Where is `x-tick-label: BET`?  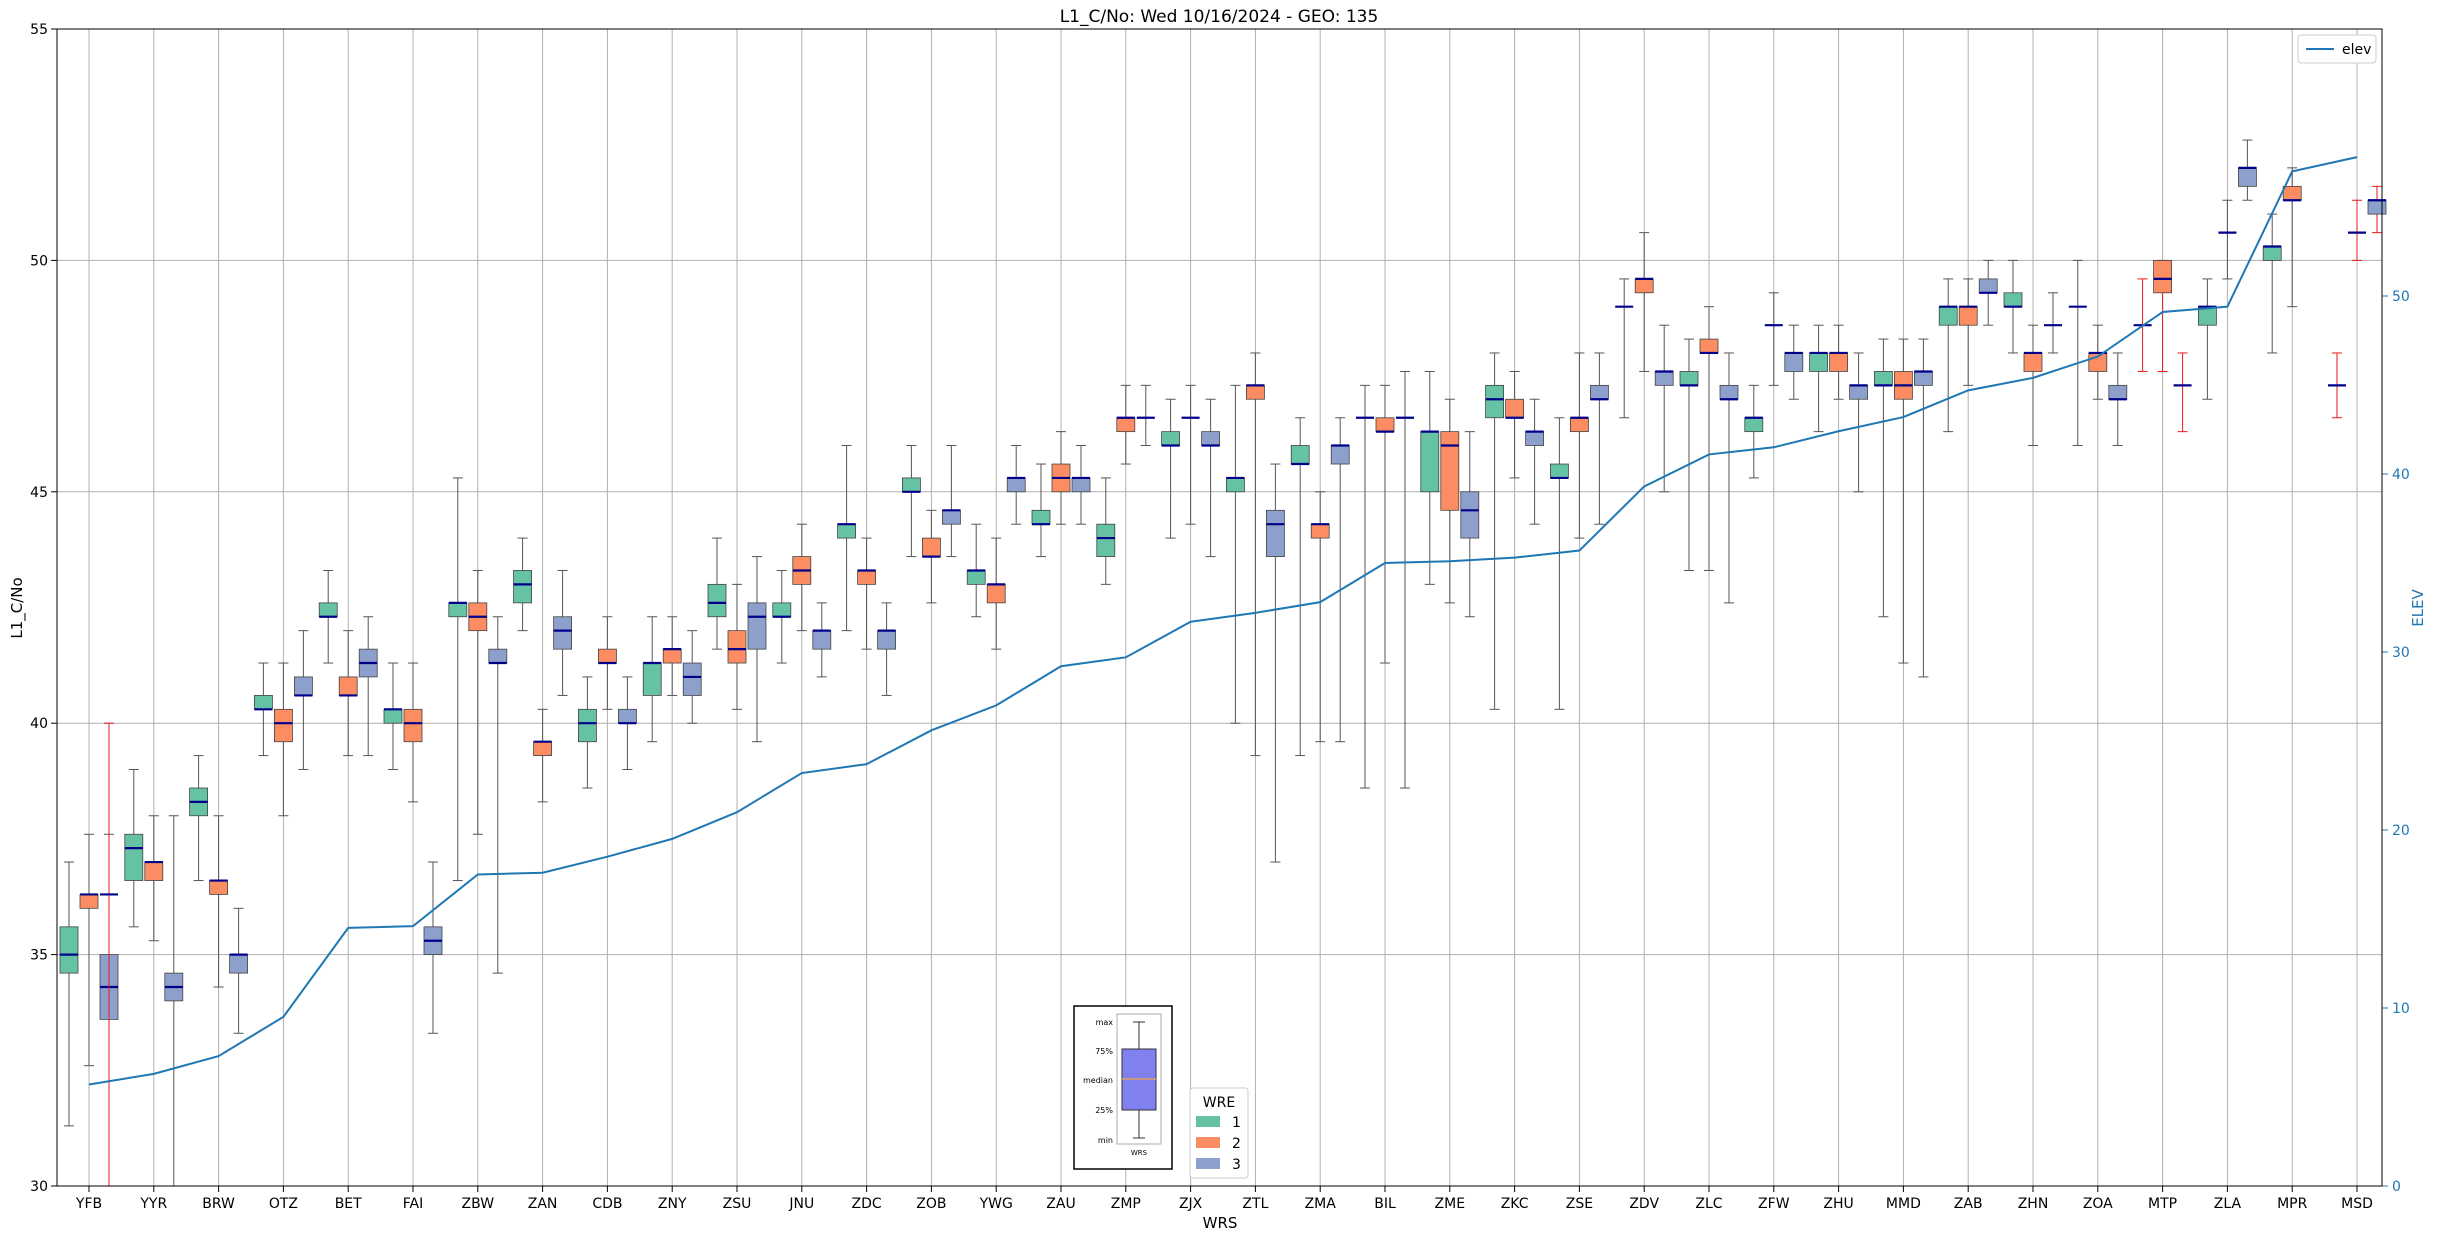 x-tick-label: BET is located at coordinates (348, 1204).